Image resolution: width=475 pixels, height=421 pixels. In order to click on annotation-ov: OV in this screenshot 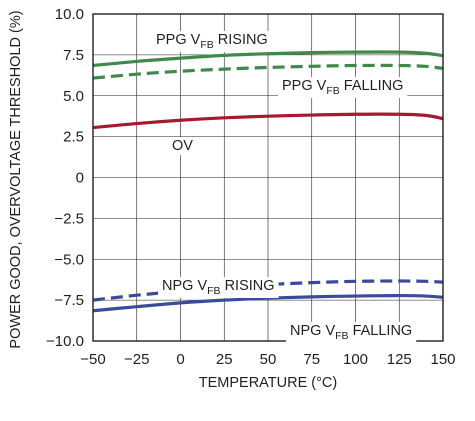, I will do `click(183, 146)`.